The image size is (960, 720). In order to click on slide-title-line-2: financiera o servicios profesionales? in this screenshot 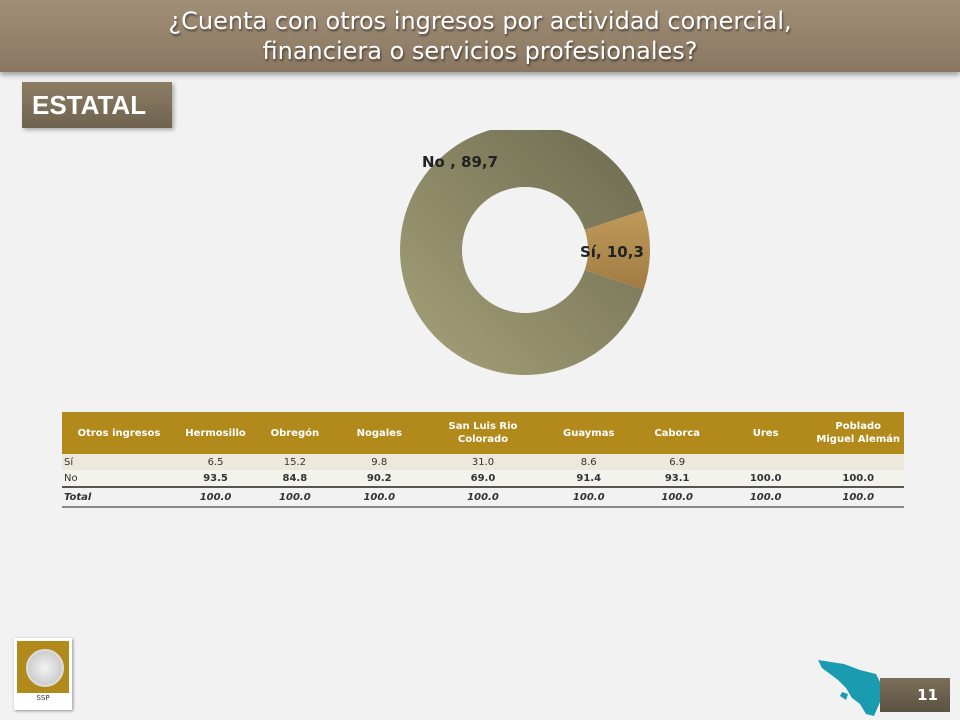, I will do `click(480, 51)`.